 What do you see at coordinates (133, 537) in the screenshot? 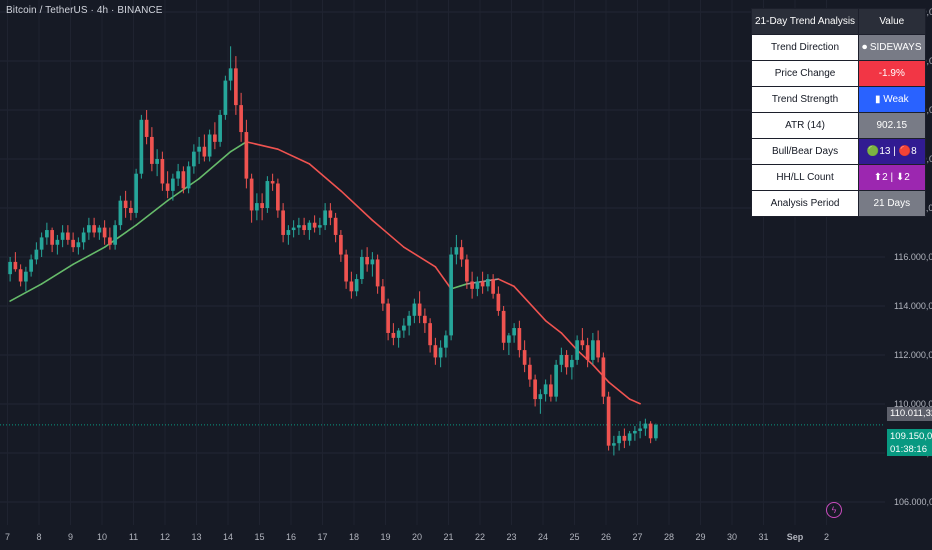
I see `x-tick-label: 11` at bounding box center [133, 537].